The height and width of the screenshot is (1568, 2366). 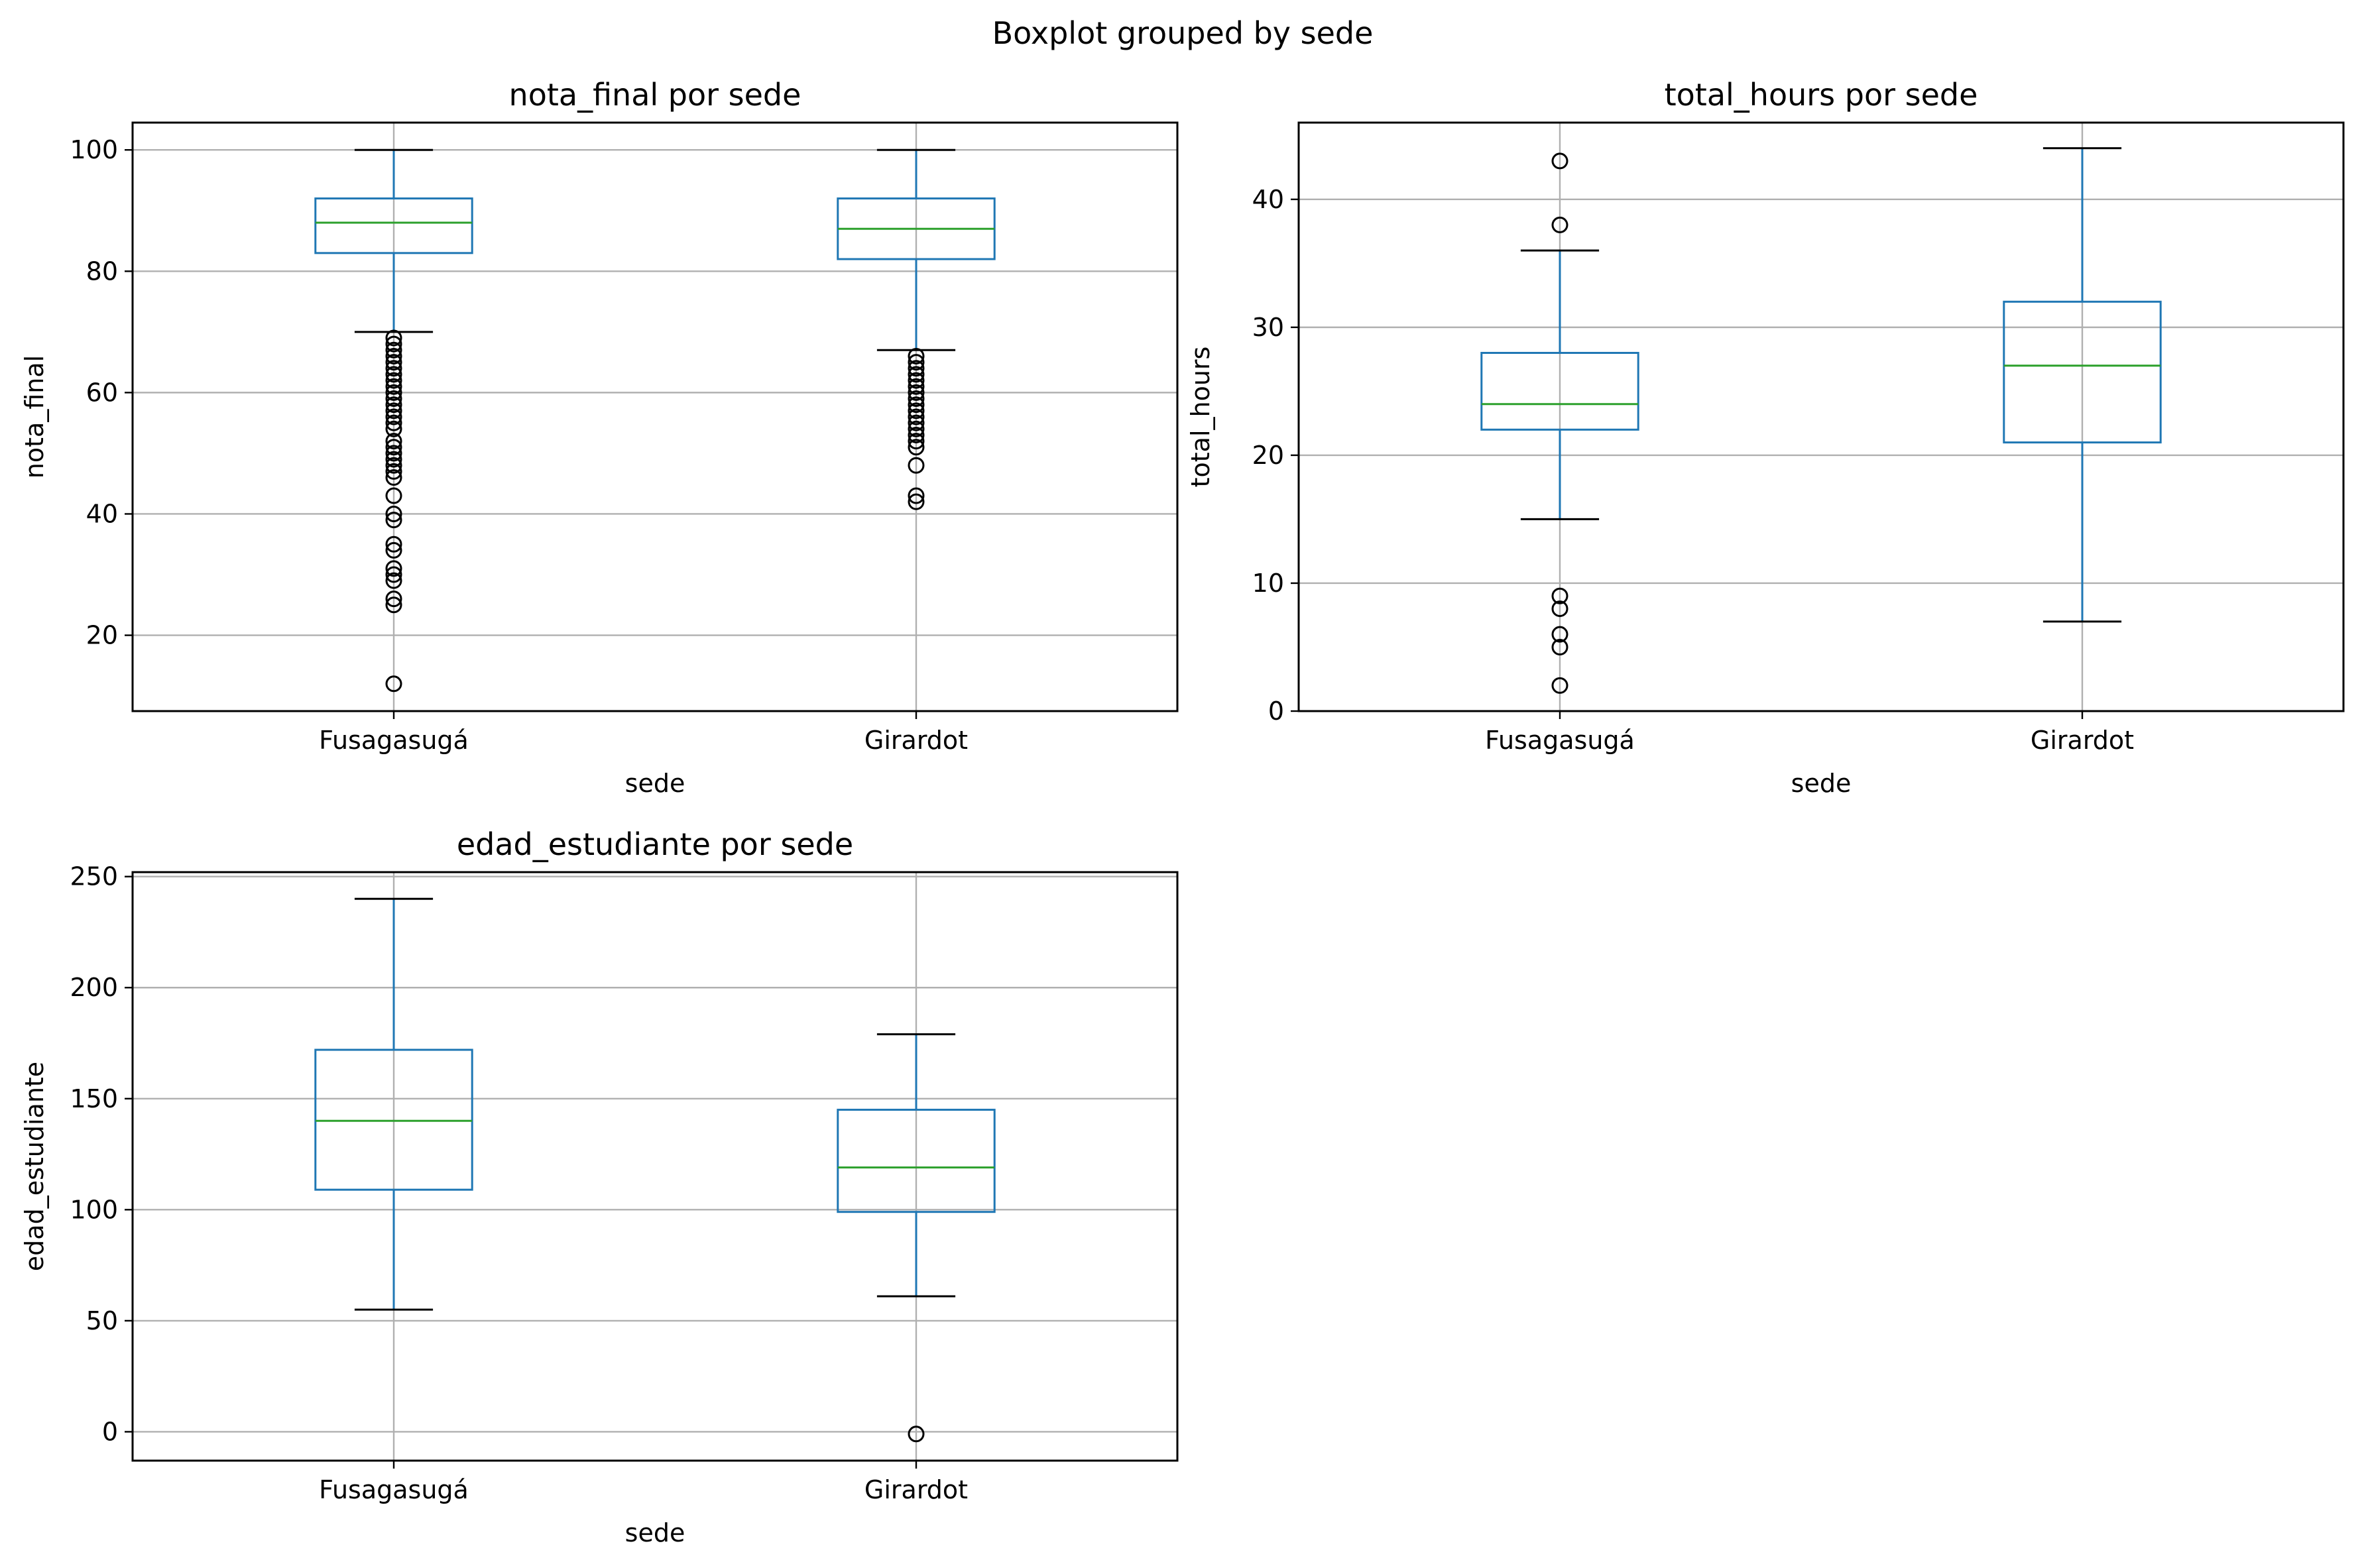 I want to click on subplot-title: edad_estudiante por sede, so click(x=655, y=844).